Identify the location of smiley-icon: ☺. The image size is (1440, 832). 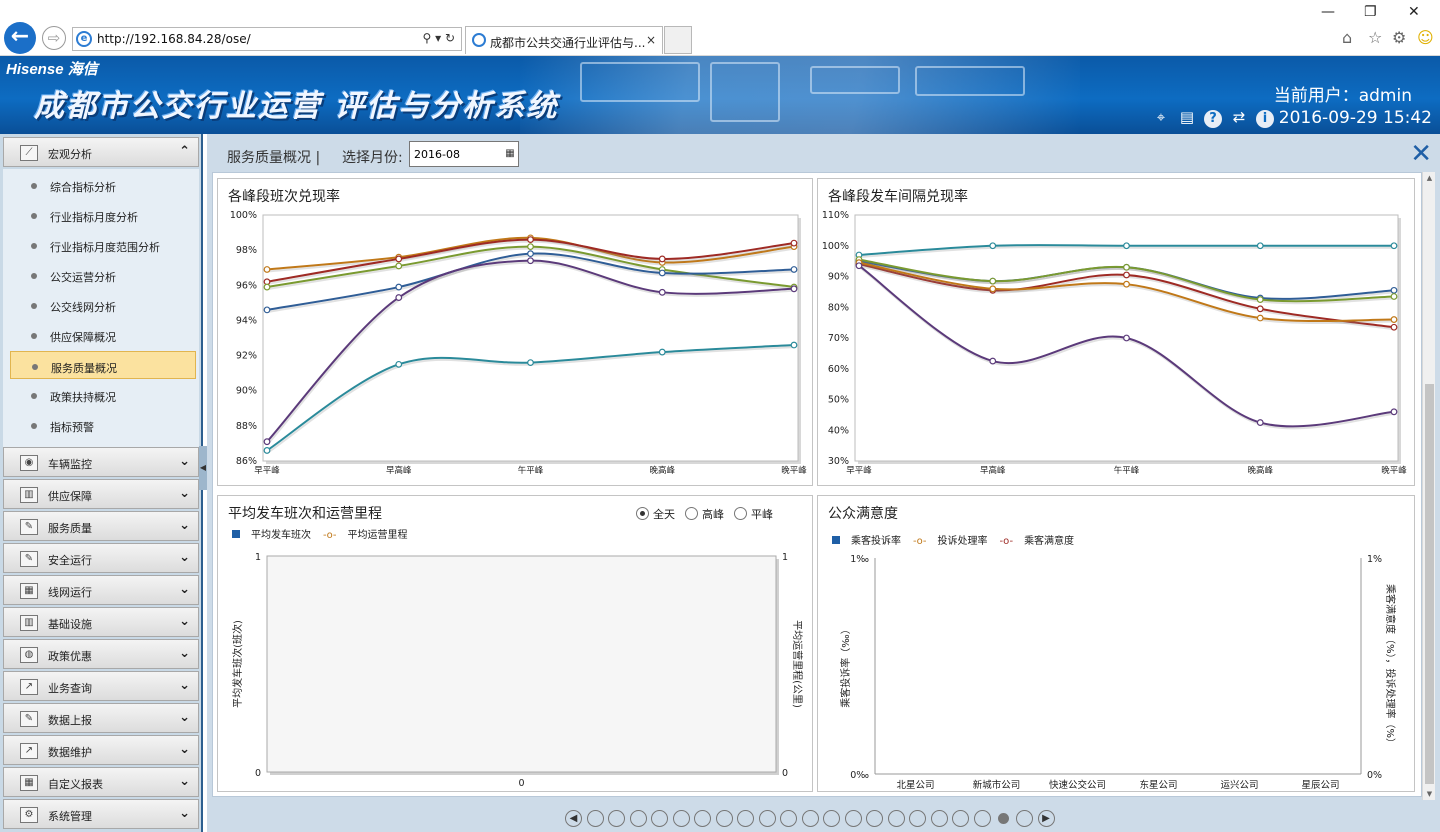
(1425, 37).